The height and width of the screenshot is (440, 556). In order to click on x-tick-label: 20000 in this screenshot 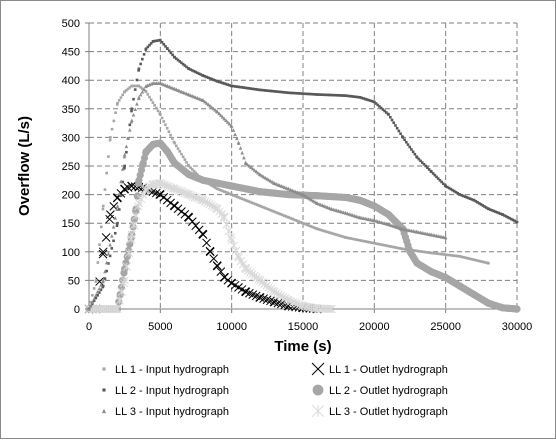, I will do `click(374, 327)`.